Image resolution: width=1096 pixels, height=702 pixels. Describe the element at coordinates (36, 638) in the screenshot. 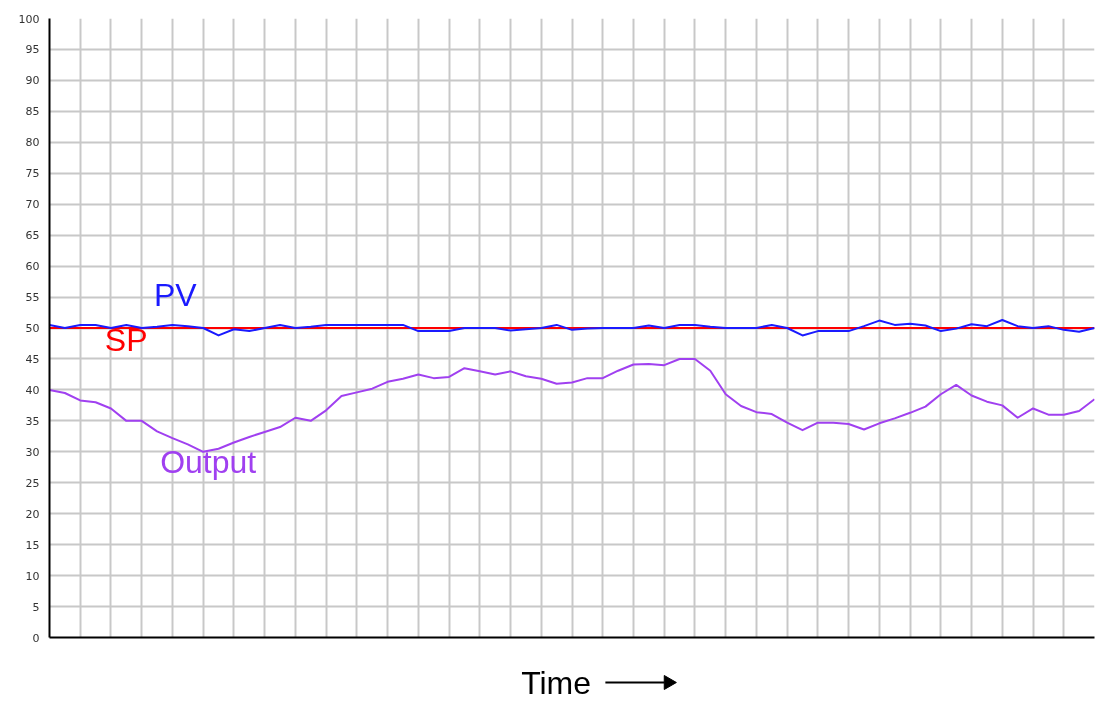

I see `y-tick-label: 0` at that location.